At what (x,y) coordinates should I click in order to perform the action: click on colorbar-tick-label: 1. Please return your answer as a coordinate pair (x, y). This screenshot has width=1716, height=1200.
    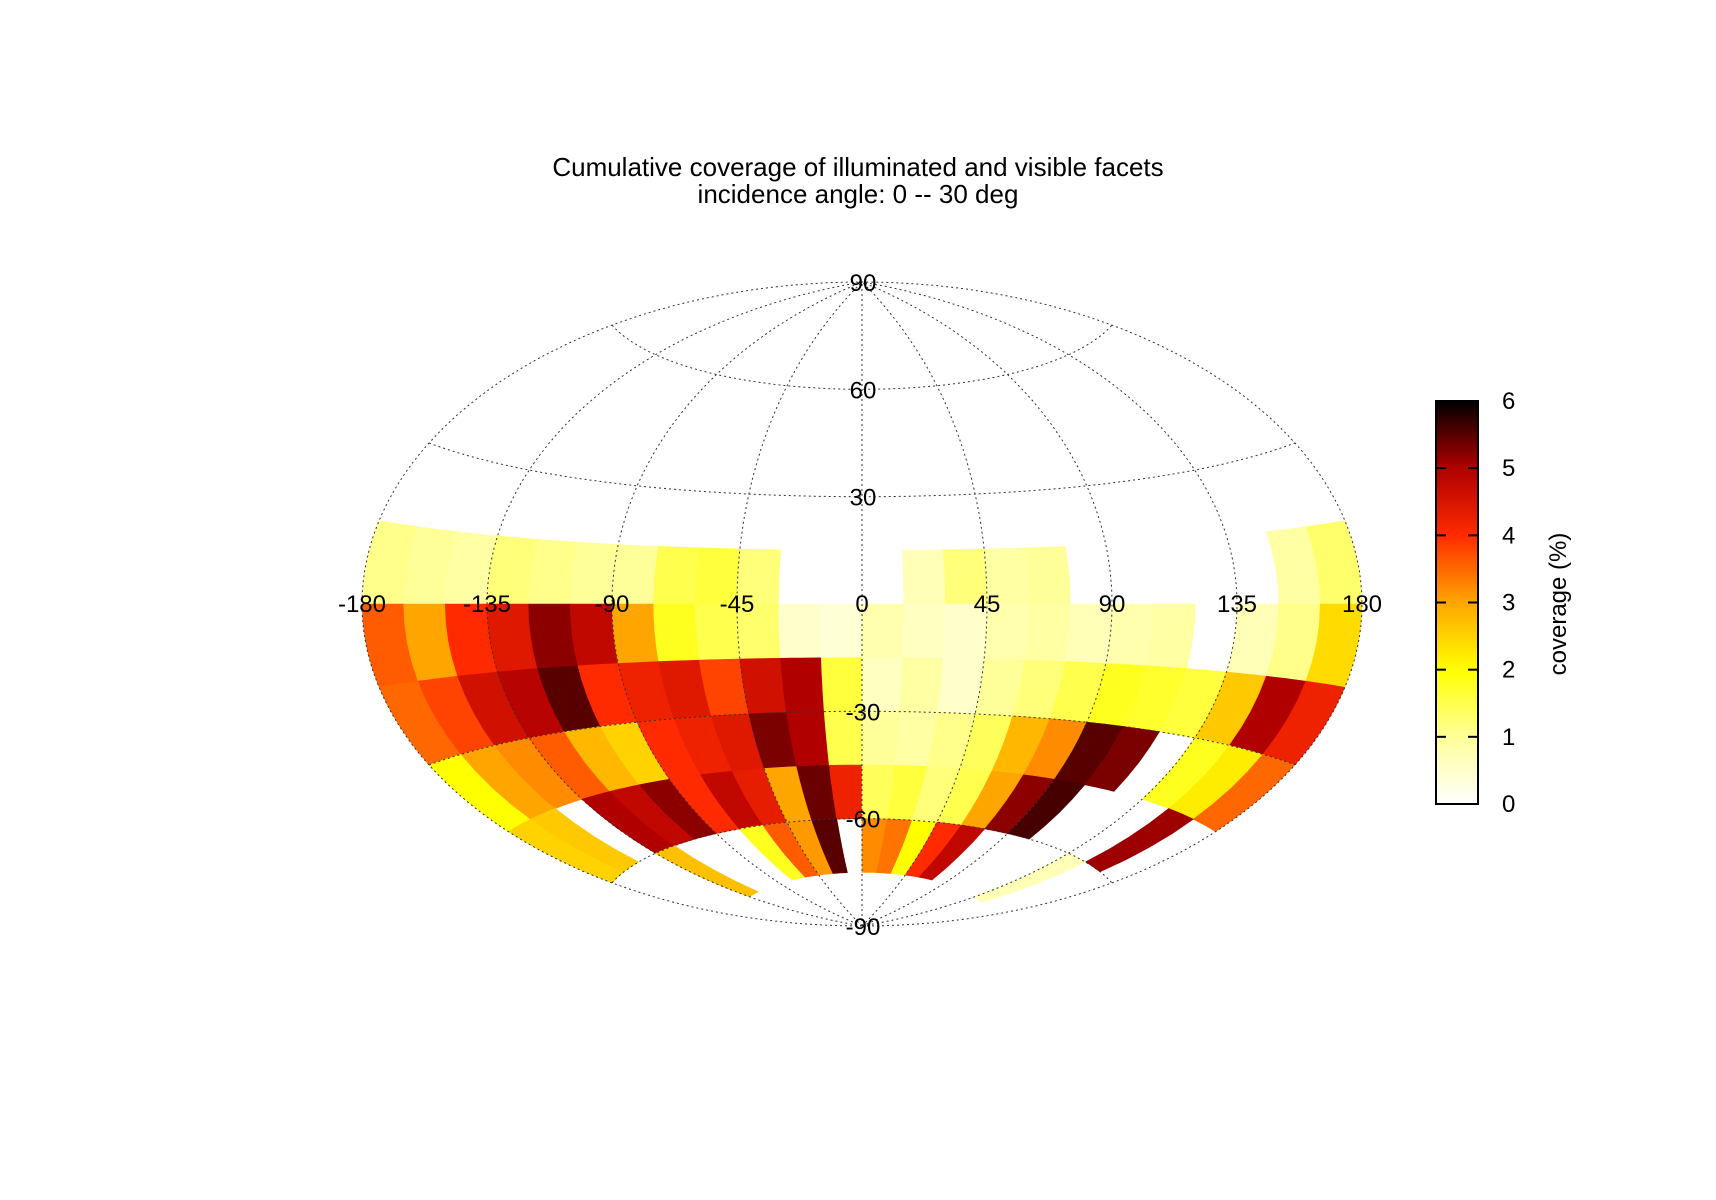
    Looking at the image, I should click on (1508, 737).